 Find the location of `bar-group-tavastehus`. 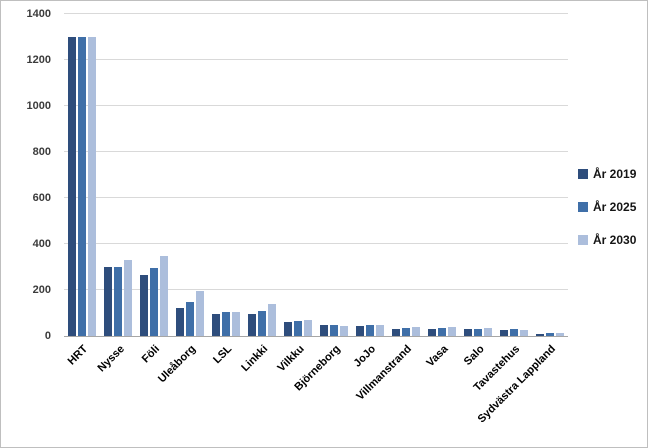

bar-group-tavastehus is located at coordinates (514, 175).